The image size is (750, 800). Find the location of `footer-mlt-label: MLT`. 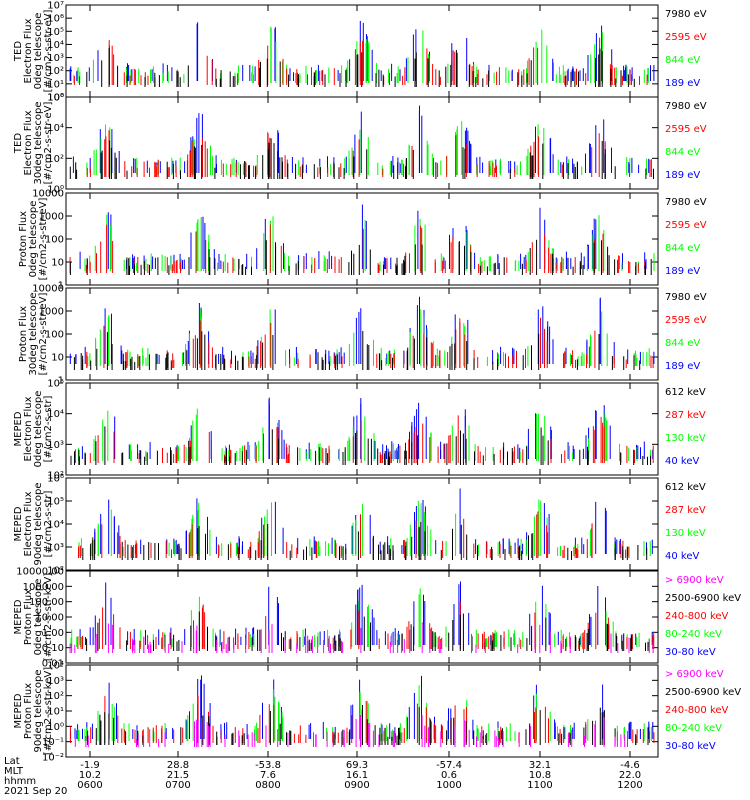

footer-mlt-label: MLT is located at coordinates (13, 771).